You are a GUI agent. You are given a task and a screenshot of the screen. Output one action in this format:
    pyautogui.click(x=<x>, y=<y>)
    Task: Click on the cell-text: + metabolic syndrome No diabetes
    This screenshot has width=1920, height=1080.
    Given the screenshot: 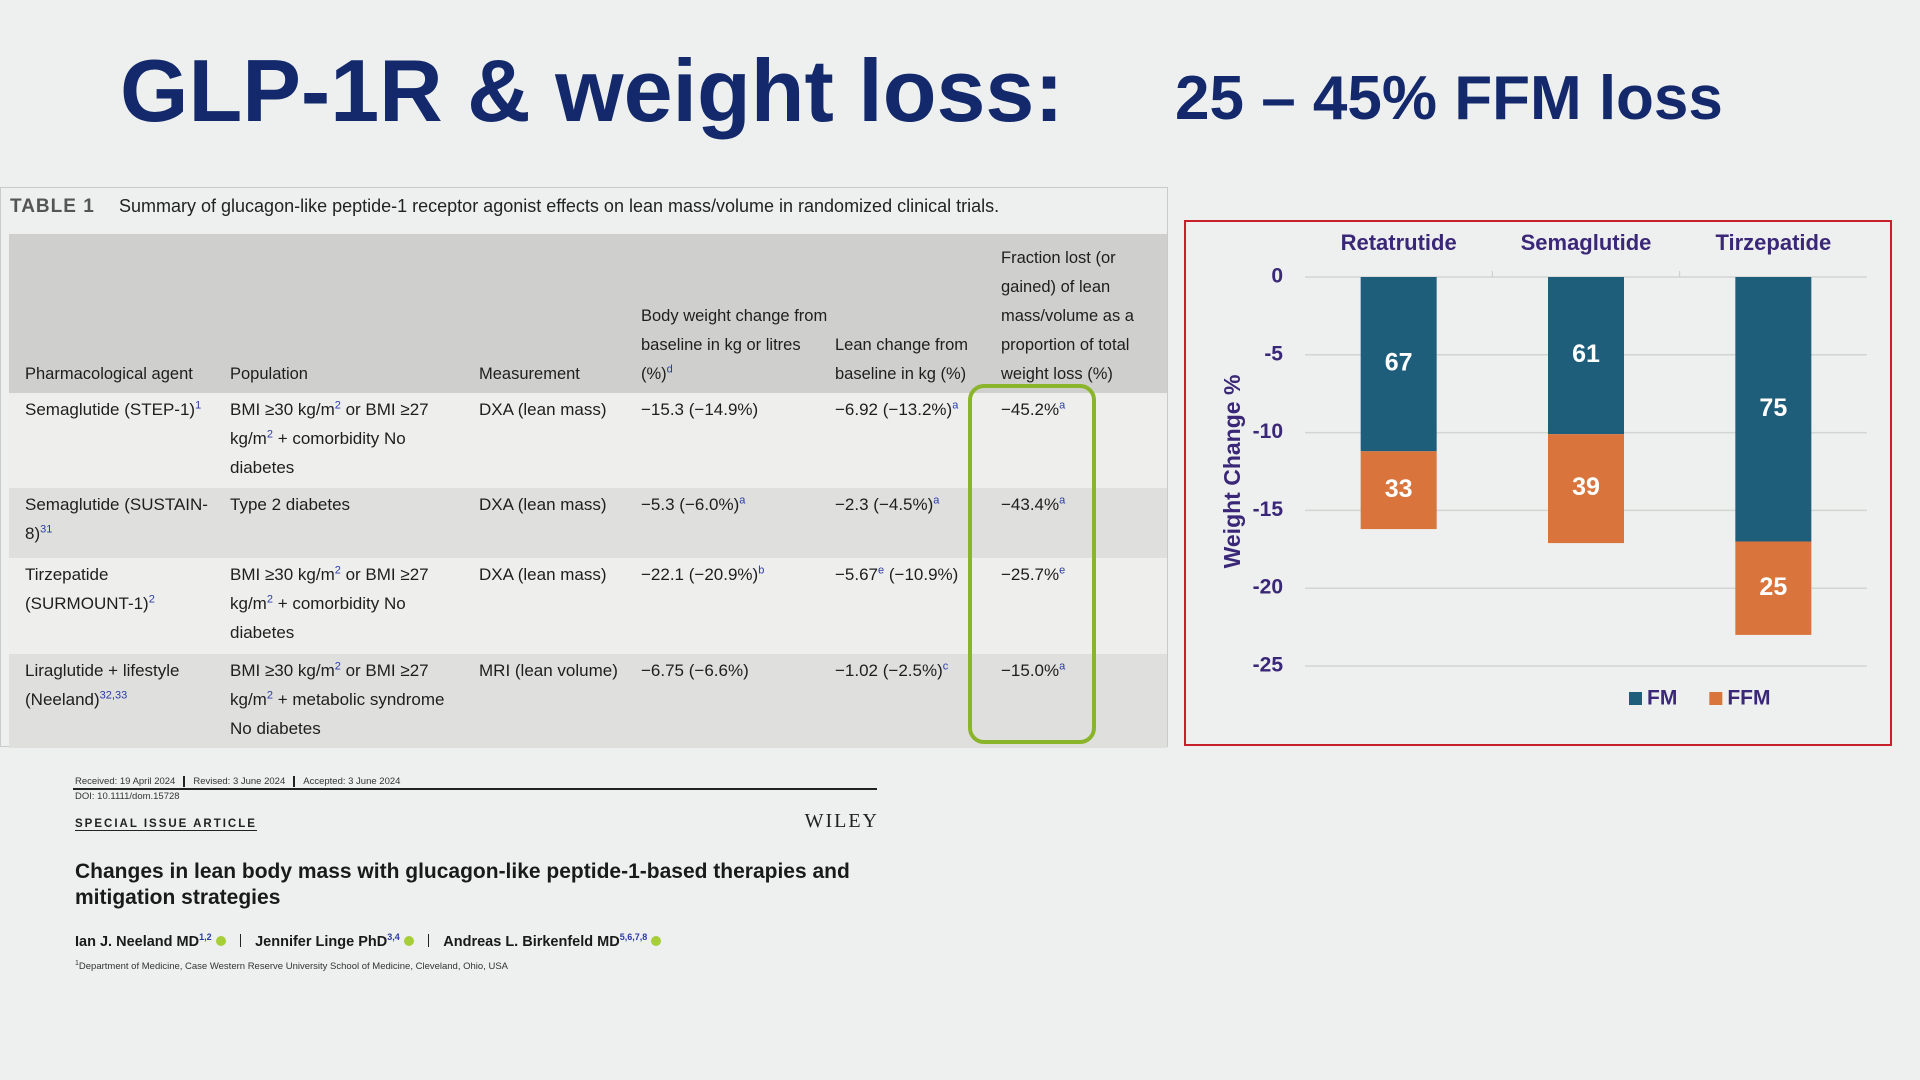 What is the action you would take?
    pyautogui.click(x=337, y=714)
    